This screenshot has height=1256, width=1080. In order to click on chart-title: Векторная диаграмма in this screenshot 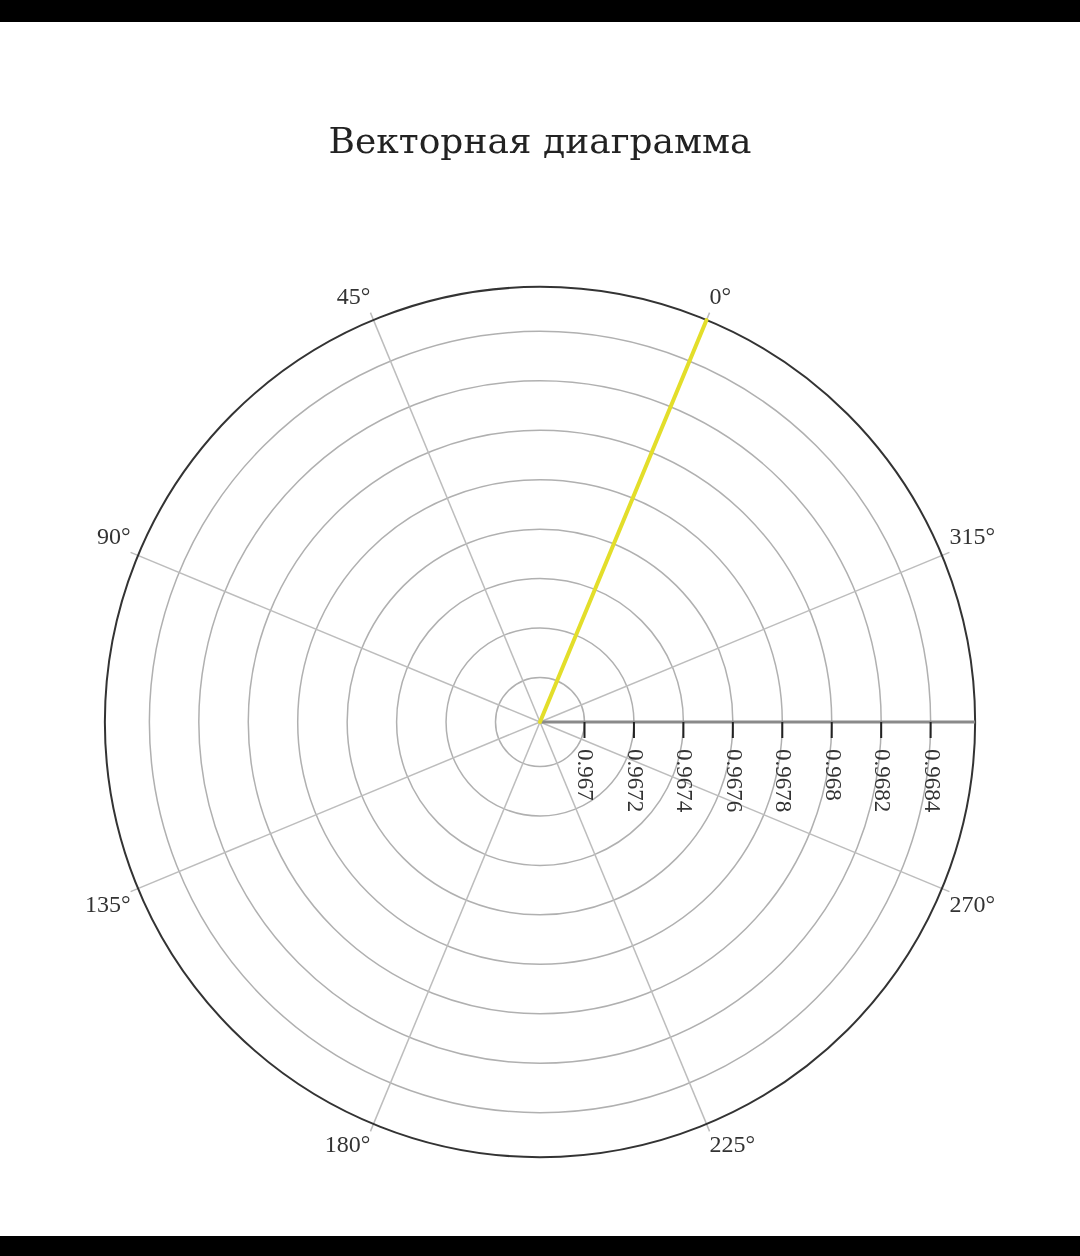, I will do `click(540, 140)`.